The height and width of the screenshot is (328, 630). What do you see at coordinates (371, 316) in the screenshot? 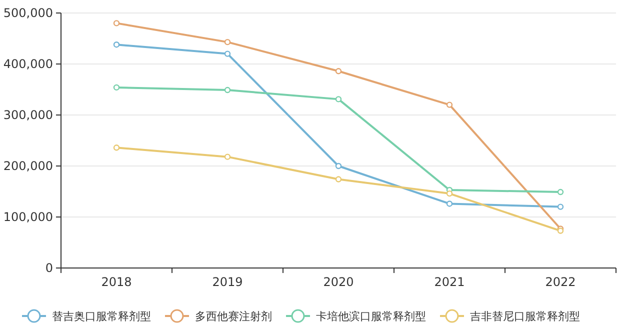
I see `legend-label: 卡培他滨口服常释剂型` at bounding box center [371, 316].